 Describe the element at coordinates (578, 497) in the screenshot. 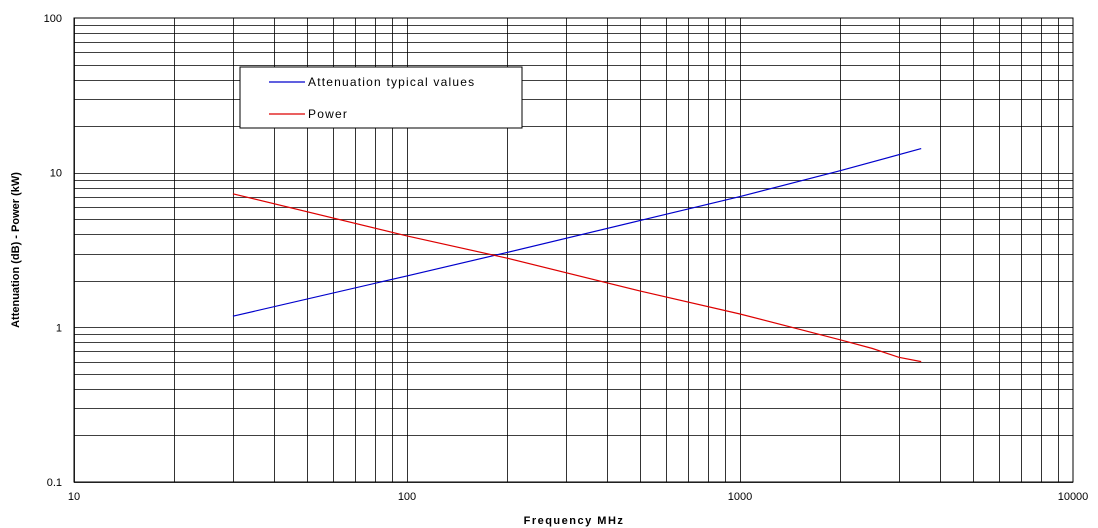

I see `x-tick-labels: 10 100 1000 10000` at that location.